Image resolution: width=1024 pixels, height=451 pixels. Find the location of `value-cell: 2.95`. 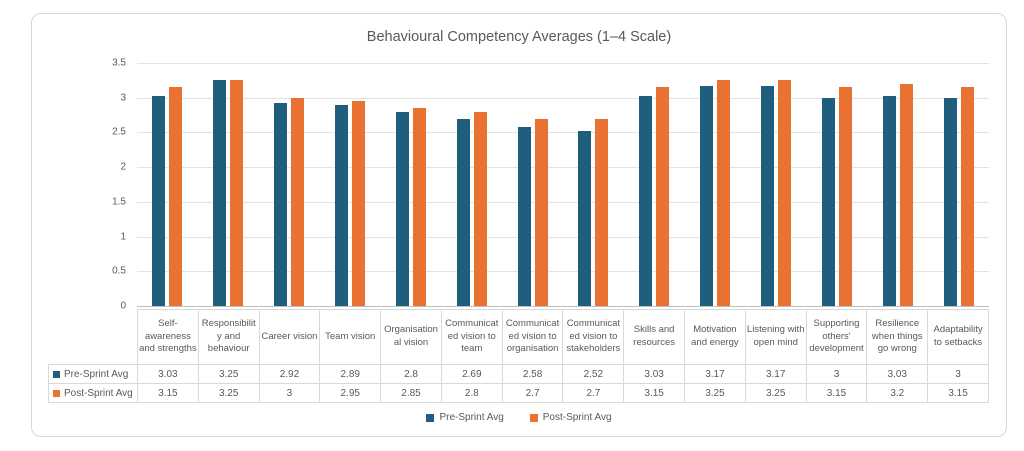

value-cell: 2.95 is located at coordinates (350, 393).